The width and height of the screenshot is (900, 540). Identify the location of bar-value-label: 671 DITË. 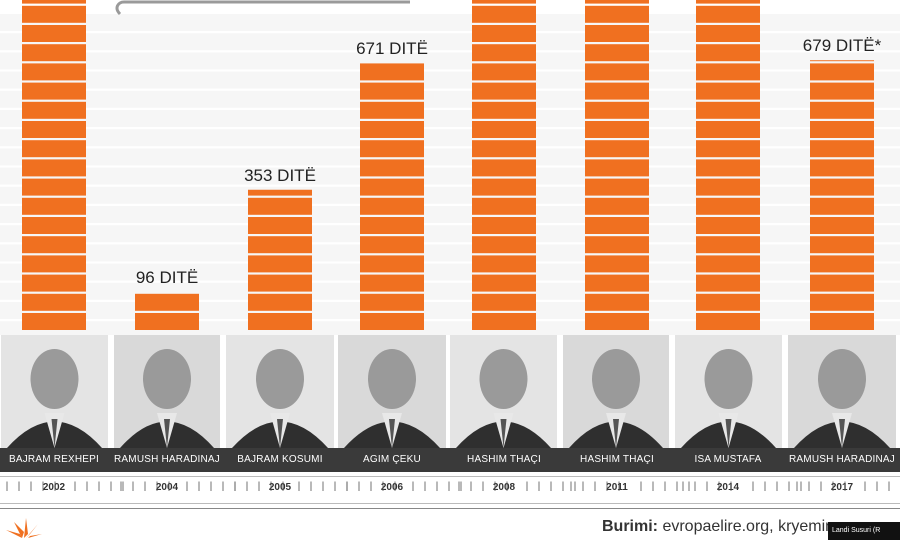
(392, 49).